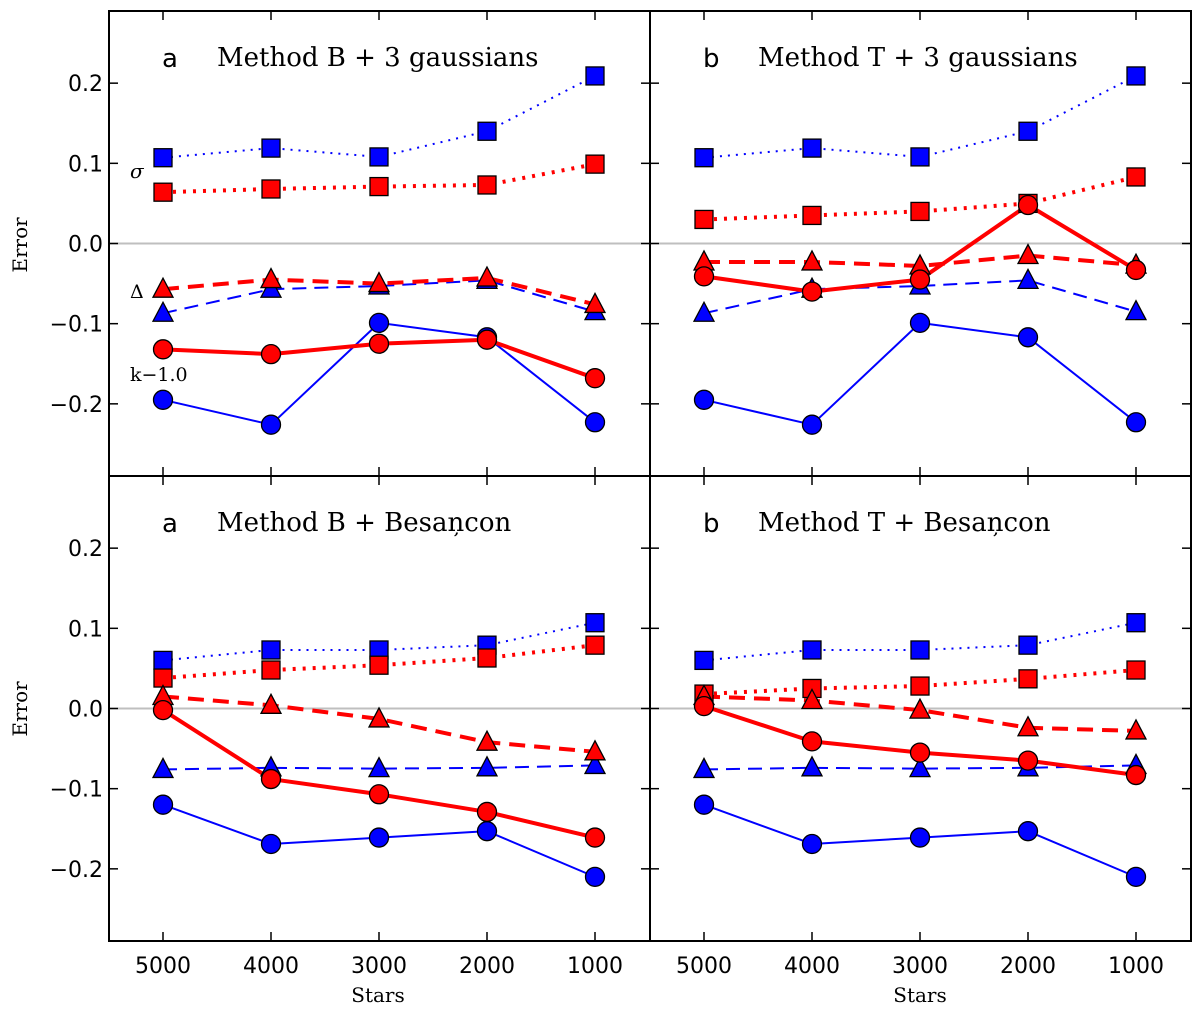 The width and height of the screenshot is (1200, 1012). What do you see at coordinates (170, 524) in the screenshot?
I see `panel-letter: a` at bounding box center [170, 524].